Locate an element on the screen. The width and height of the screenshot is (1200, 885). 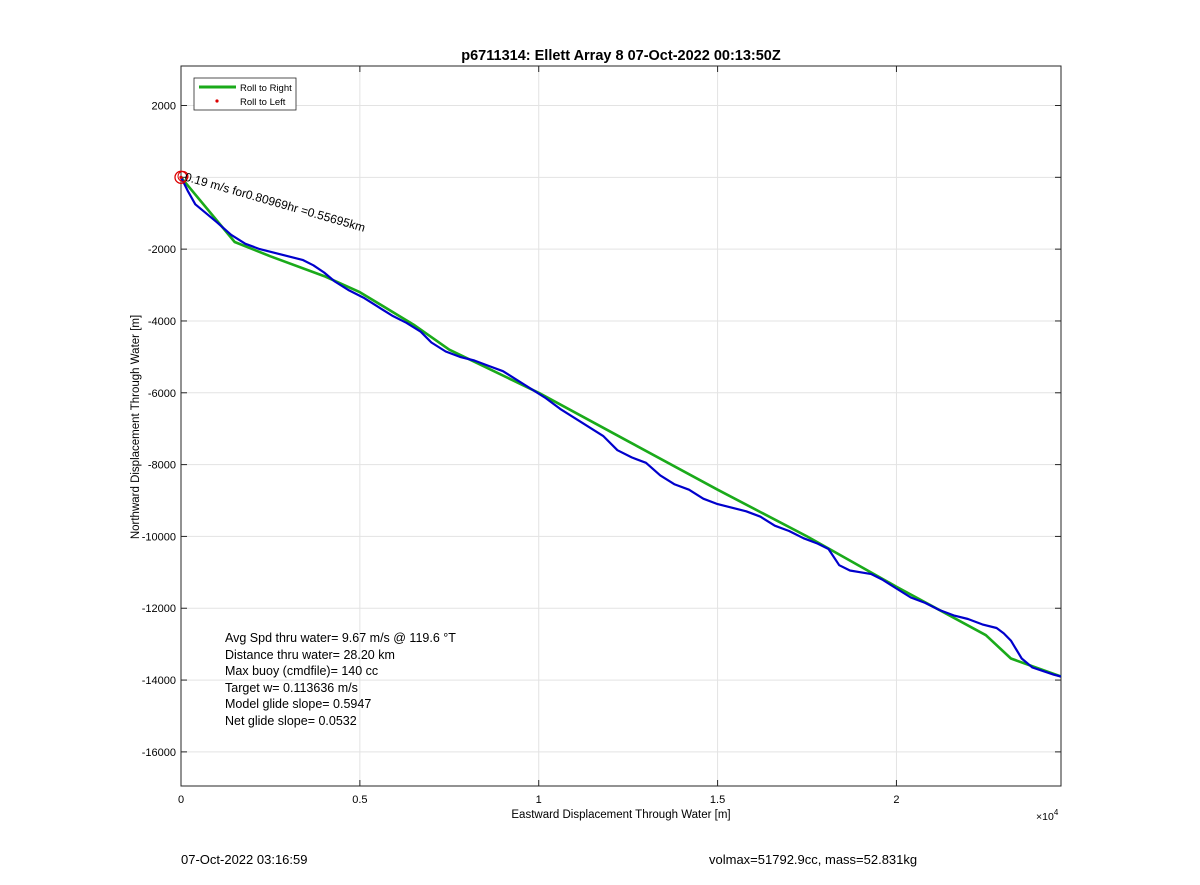
y-tick-label: -8000 is located at coordinates (162, 466).